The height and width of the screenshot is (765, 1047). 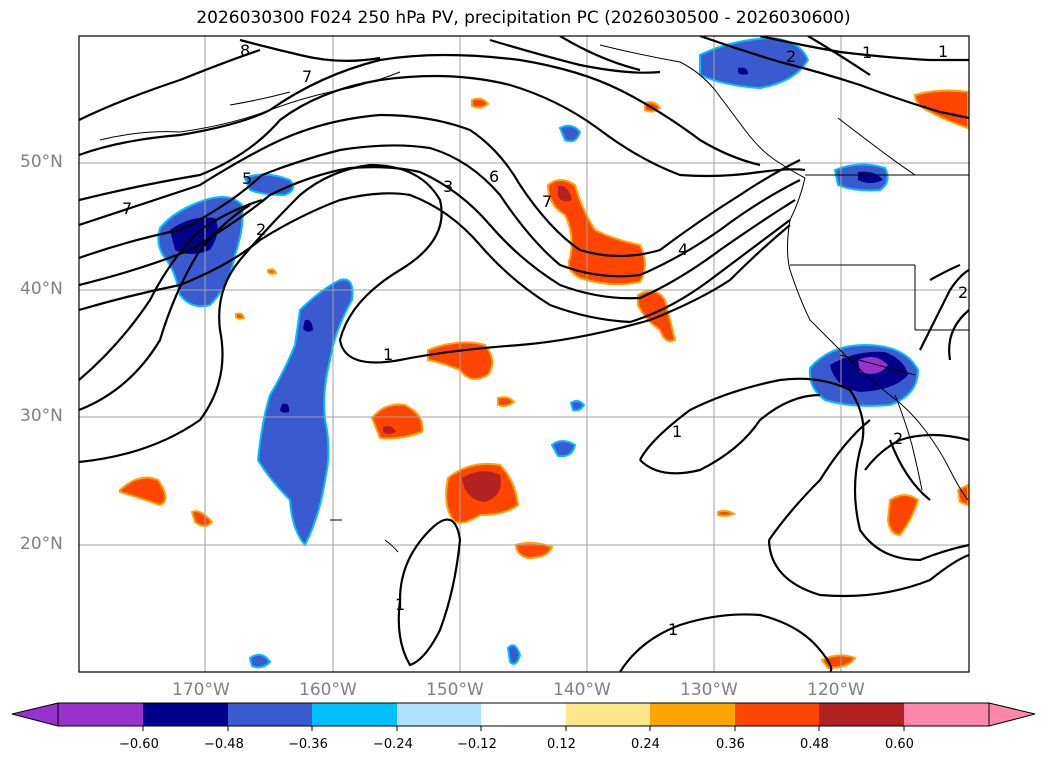 I want to click on colorbar-arrow-max, so click(x=1012, y=714).